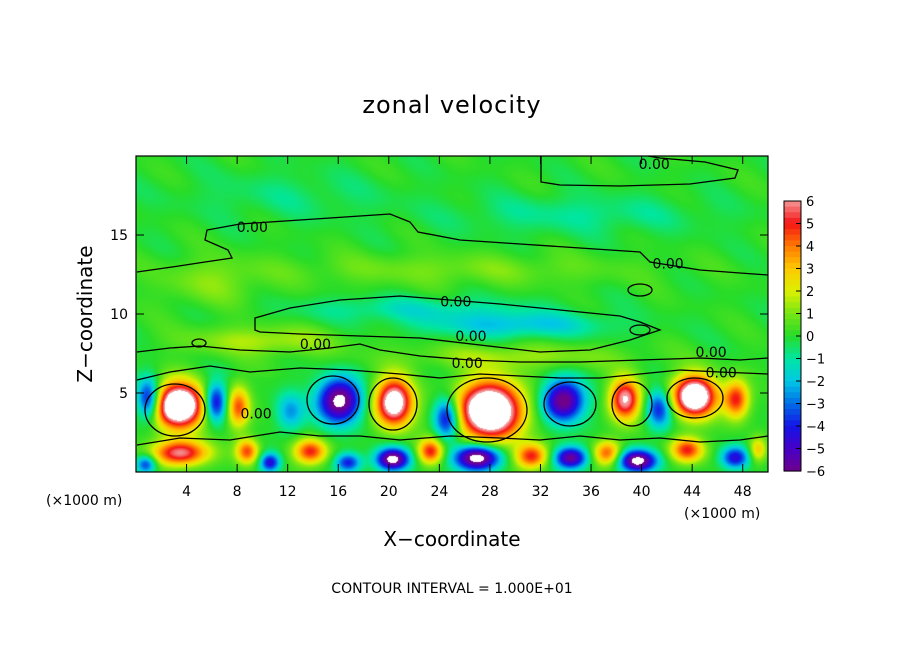 The image size is (904, 654). What do you see at coordinates (541, 492) in the screenshot?
I see `x-tick-label: 32` at bounding box center [541, 492].